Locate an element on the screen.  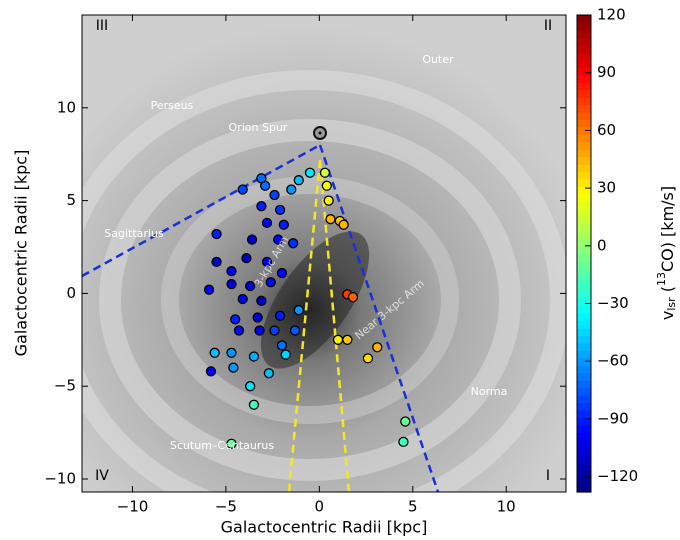
colorbar-tick-label: −60 is located at coordinates (613, 361).